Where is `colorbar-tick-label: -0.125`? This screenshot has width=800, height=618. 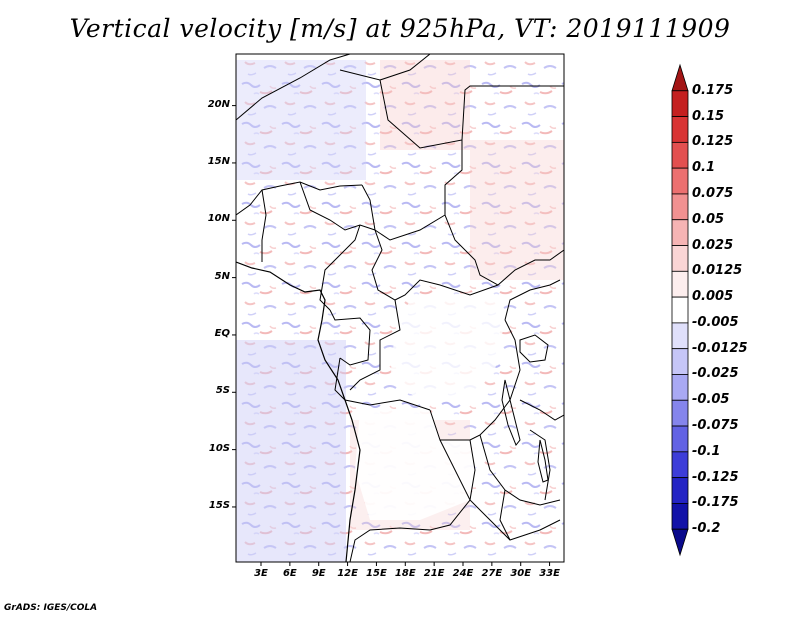
colorbar-tick-label: -0.125 is located at coordinates (715, 477).